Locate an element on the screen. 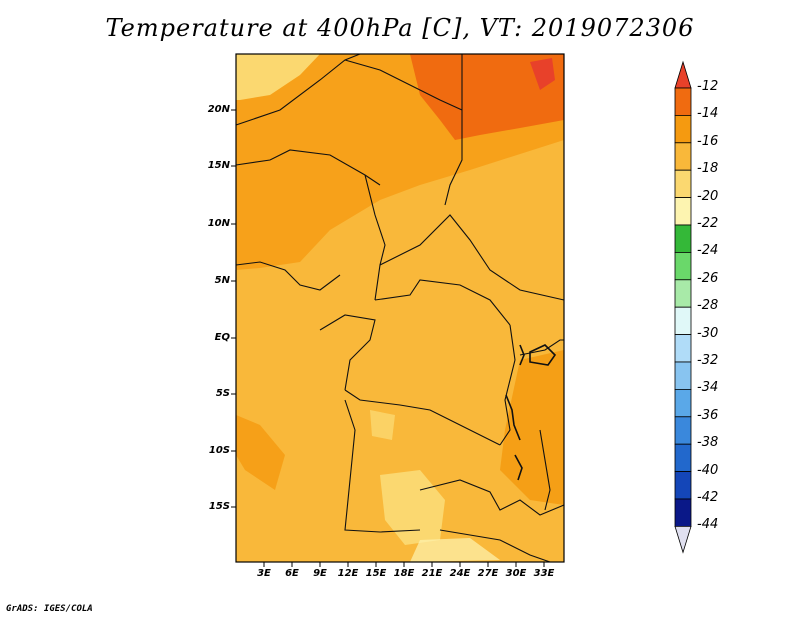 The width and height of the screenshot is (800, 618). colorbar-label: -28 is located at coordinates (708, 306).